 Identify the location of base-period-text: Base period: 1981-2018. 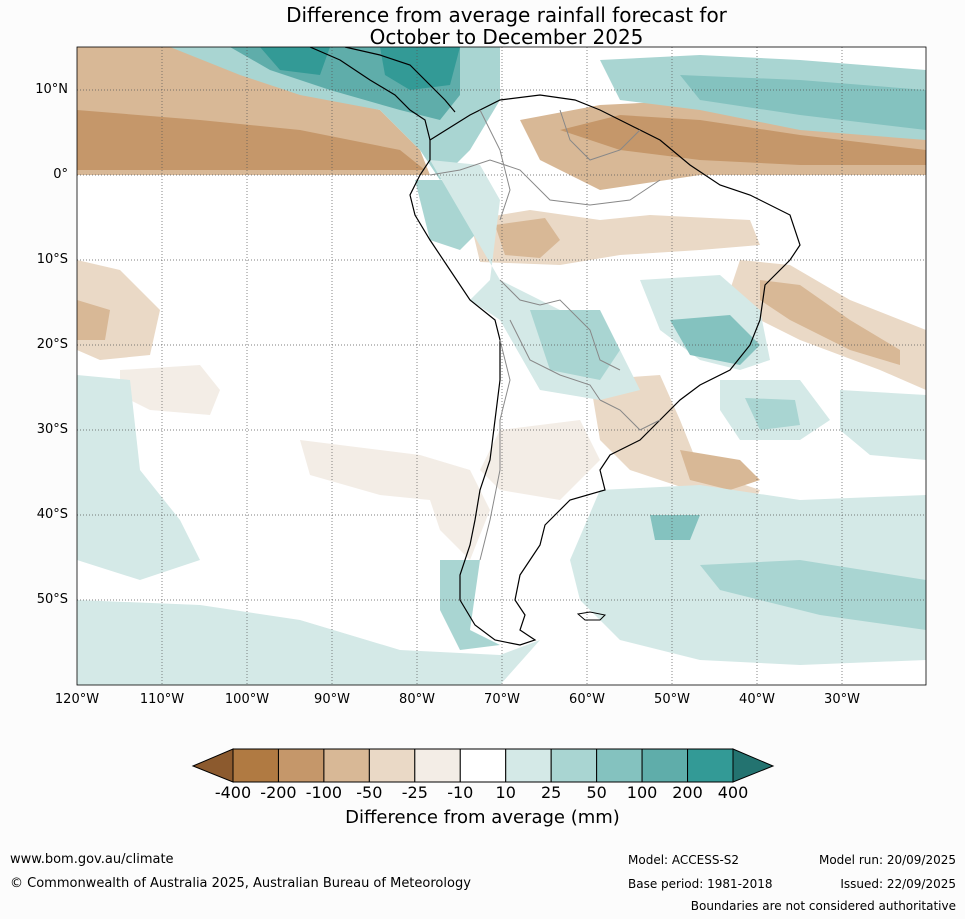
(700, 884).